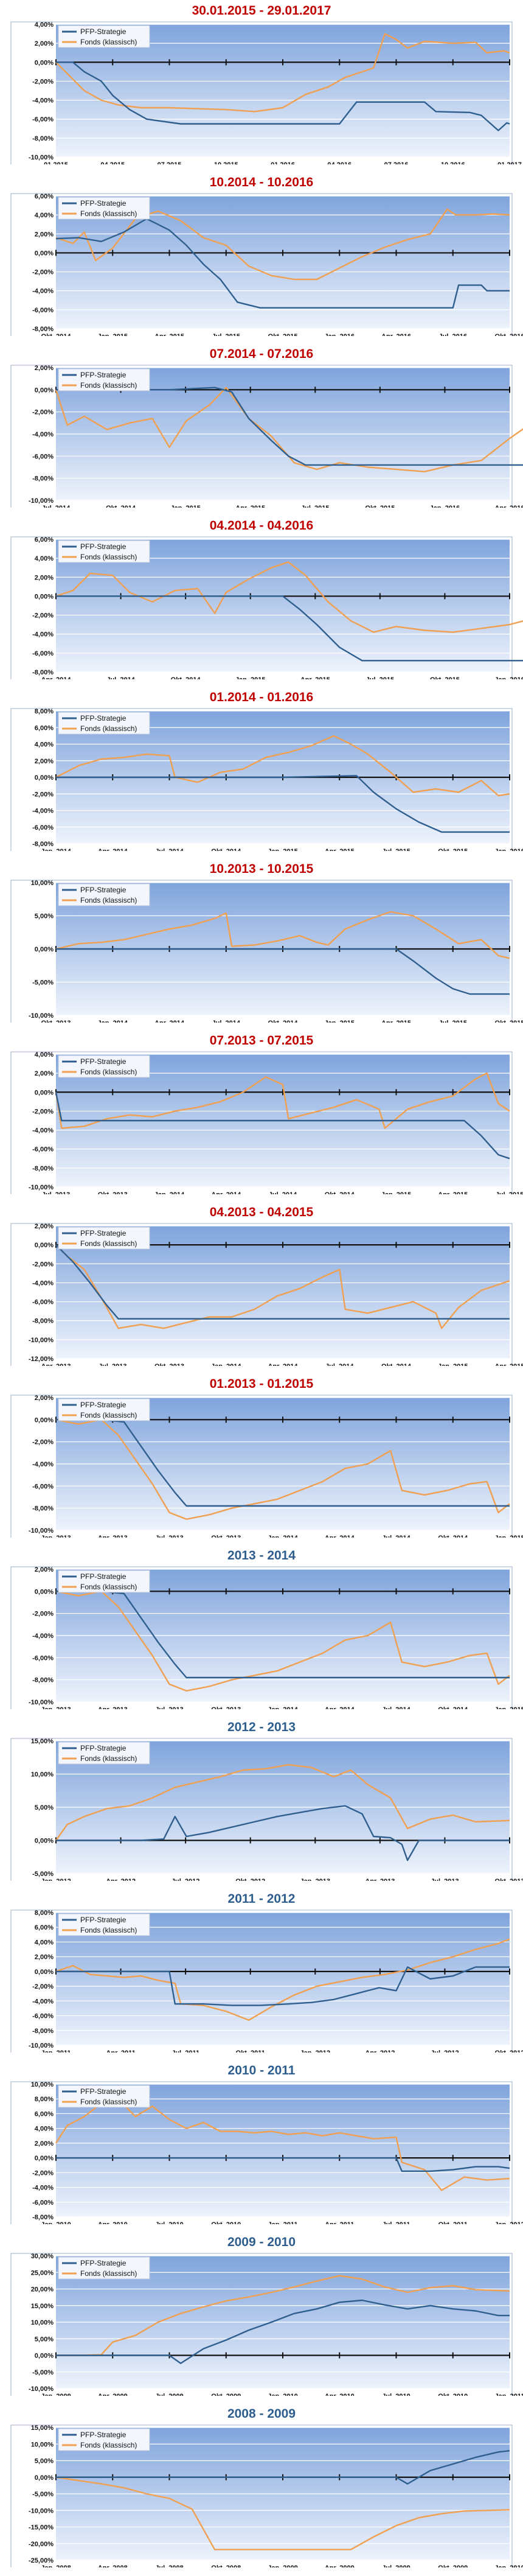 The height and width of the screenshot is (2576, 523). What do you see at coordinates (43, 1509) in the screenshot?
I see `y-tick-label: -8,00%` at bounding box center [43, 1509].